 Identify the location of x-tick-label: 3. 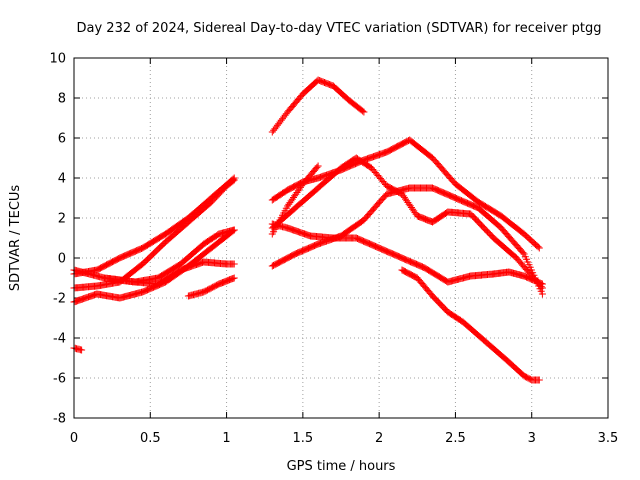
(532, 438).